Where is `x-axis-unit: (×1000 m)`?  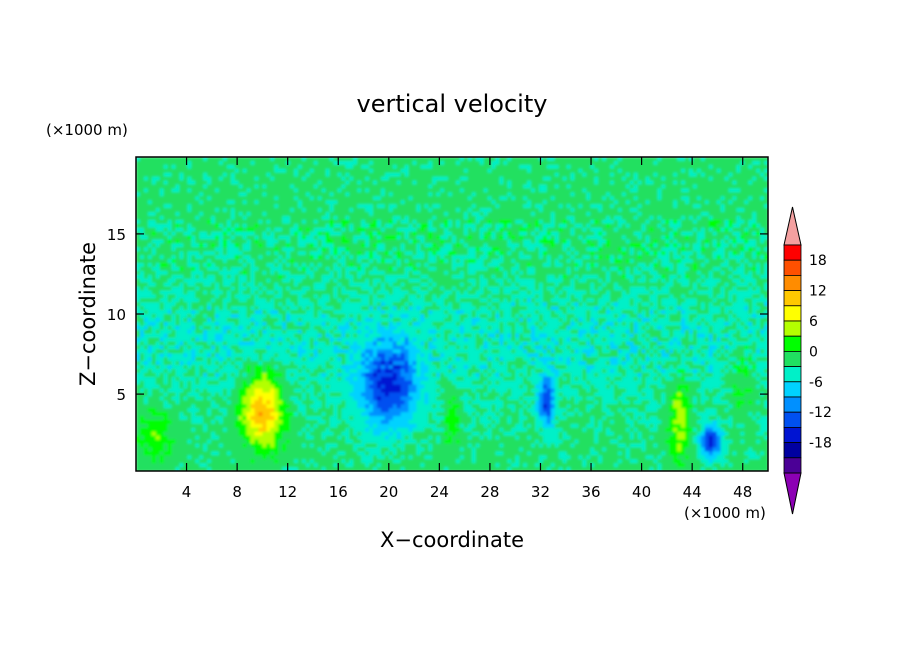 x-axis-unit: (×1000 m) is located at coordinates (725, 513).